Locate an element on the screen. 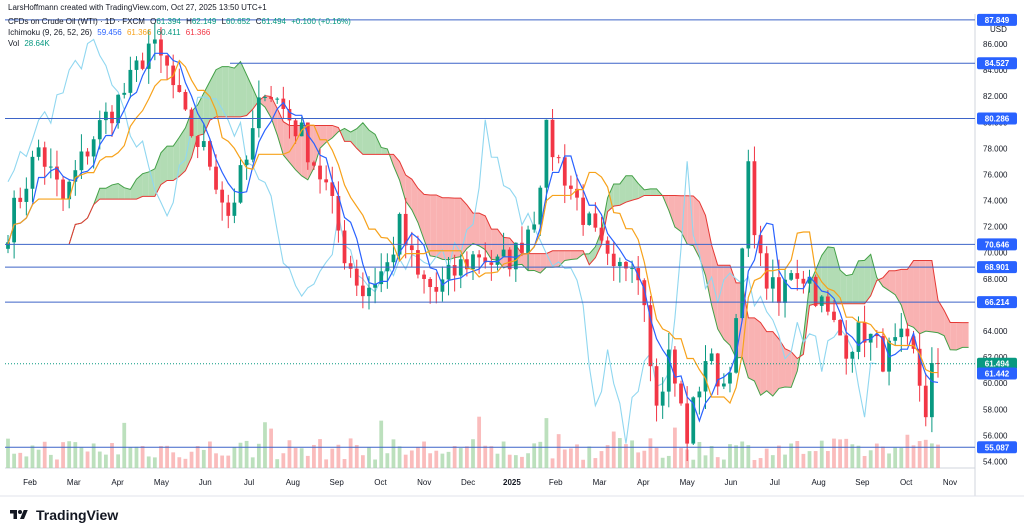 Image resolution: width=1024 pixels, height=532 pixels. ichimoku-label: Ichimoku (9, 26, 52, 26) is located at coordinates (50, 32).